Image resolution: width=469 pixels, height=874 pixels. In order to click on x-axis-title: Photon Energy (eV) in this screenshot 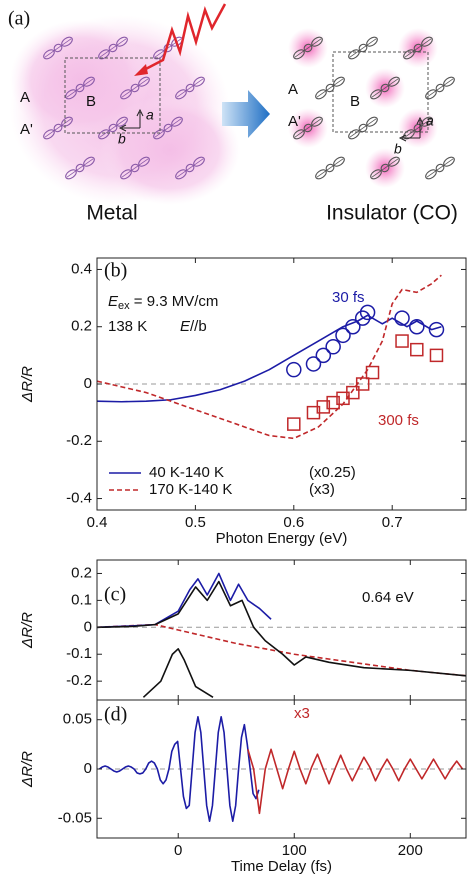, I will do `click(282, 538)`.